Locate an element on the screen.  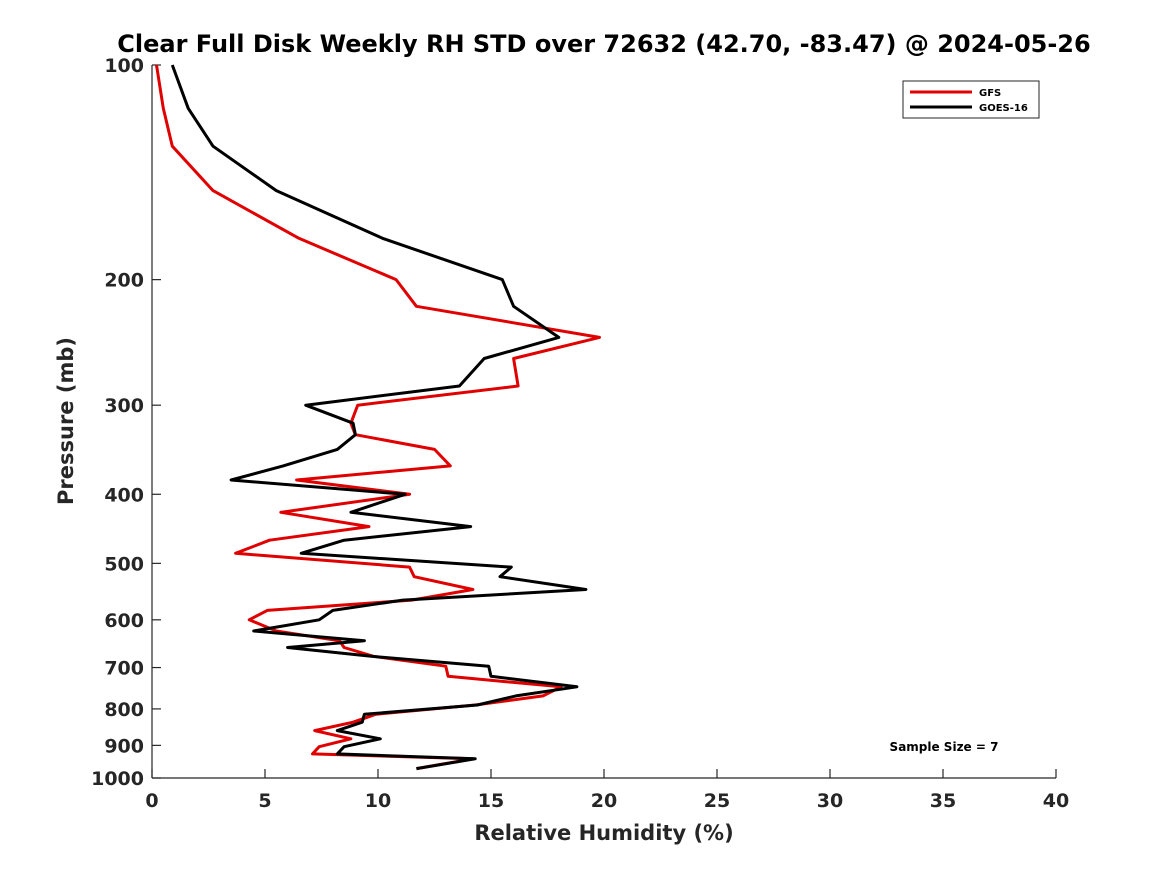
y-tick-label: 400 is located at coordinates (124, 495).